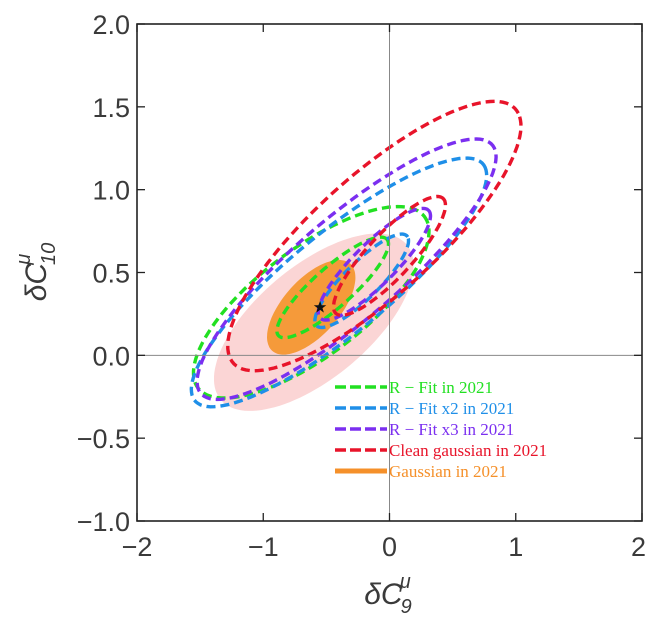 This screenshot has width=648, height=620. What do you see at coordinates (36, 272) in the screenshot?
I see `y-axis-title: δC10μ` at bounding box center [36, 272].